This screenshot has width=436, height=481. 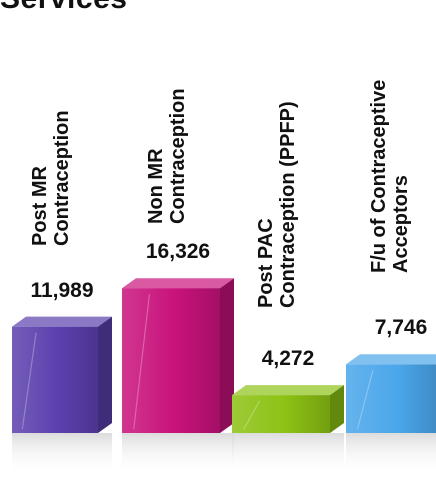 What do you see at coordinates (288, 204) in the screenshot?
I see `category-label-line: Contraception (PPFP)` at bounding box center [288, 204].